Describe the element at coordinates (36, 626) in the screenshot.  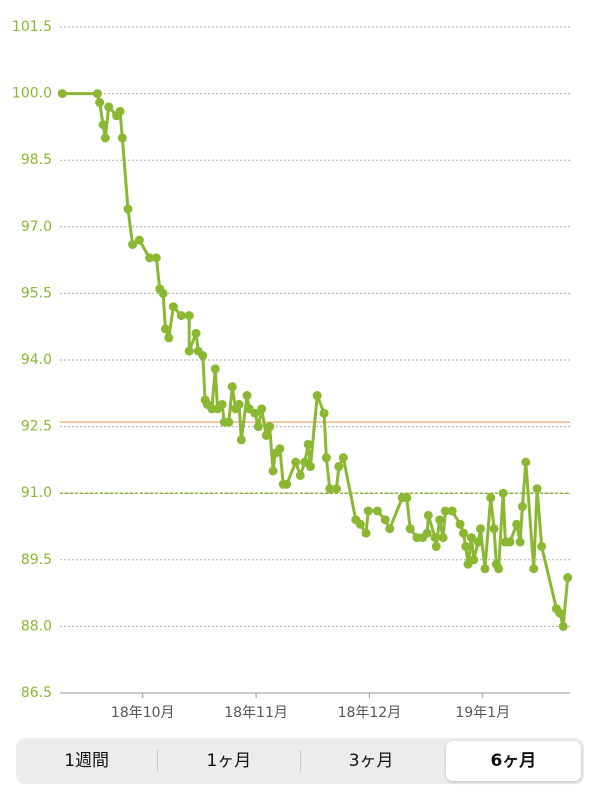
I see `y-tick-label: 88.0` at that location.